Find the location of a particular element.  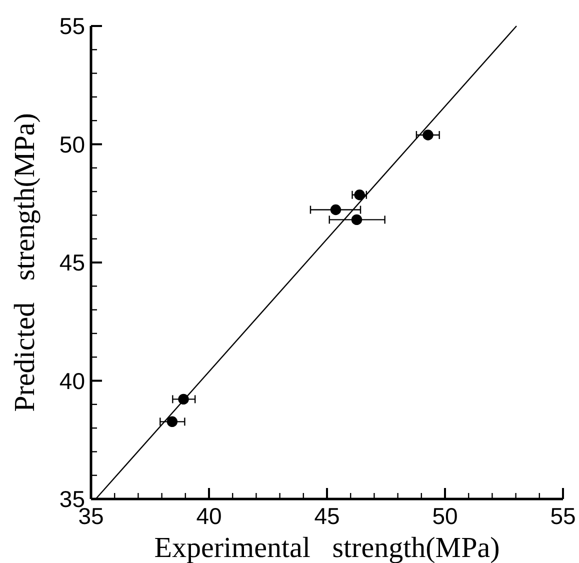

x-tick-label: 45 is located at coordinates (327, 516).